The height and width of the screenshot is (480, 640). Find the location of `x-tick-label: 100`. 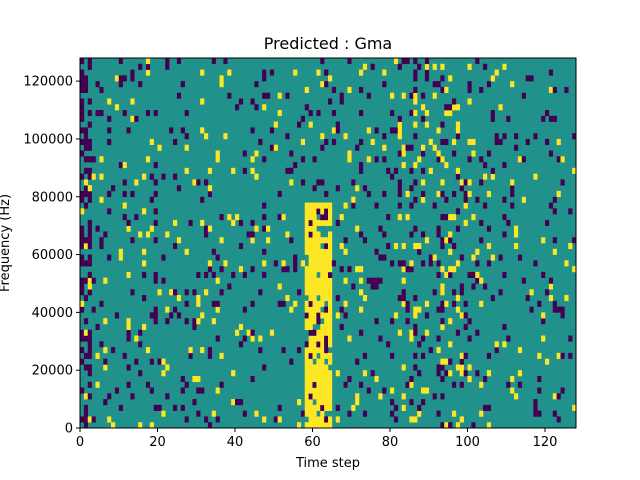

x-tick-label: 100 is located at coordinates (467, 442).